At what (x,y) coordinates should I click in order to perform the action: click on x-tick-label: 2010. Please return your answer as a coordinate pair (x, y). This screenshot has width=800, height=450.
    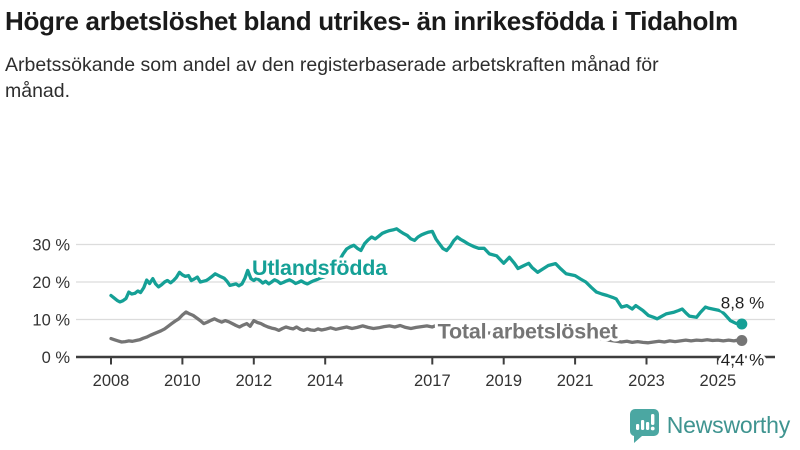
    Looking at the image, I should click on (182, 381).